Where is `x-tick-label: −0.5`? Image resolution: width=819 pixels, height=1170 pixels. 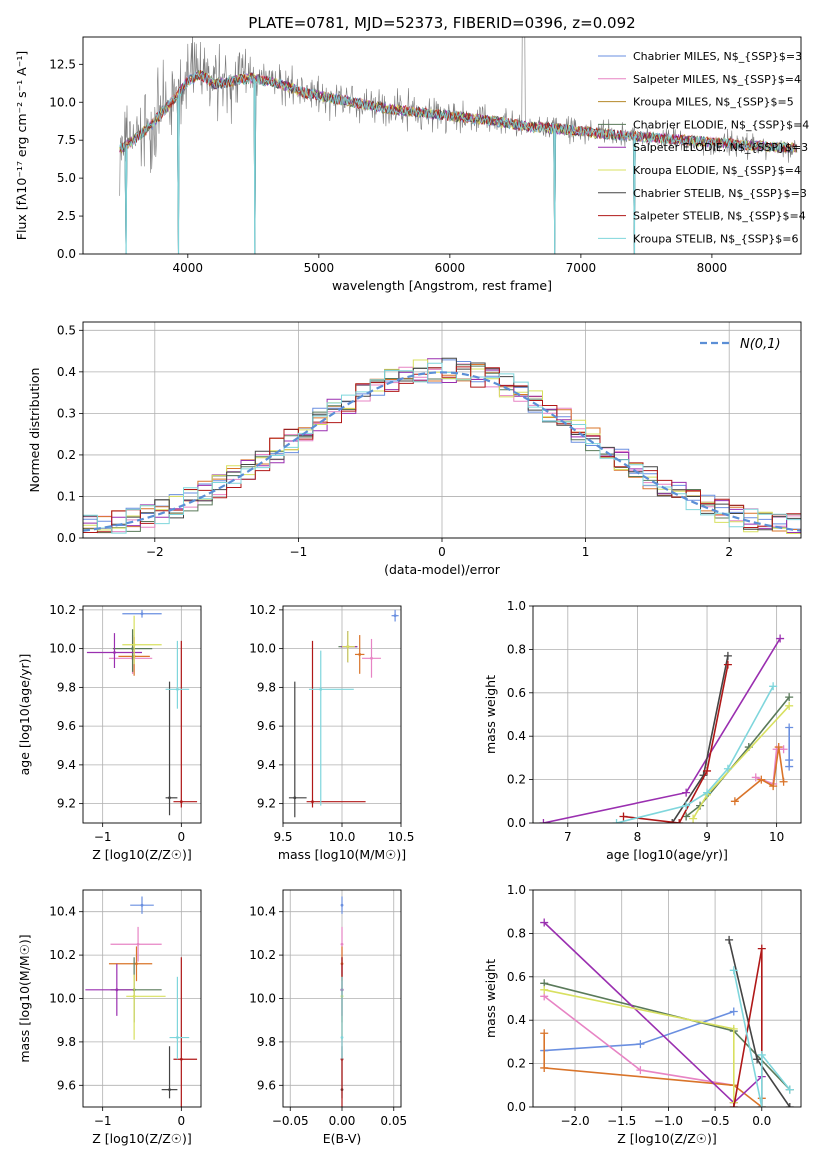
x-tick-label: −0.5 is located at coordinates (715, 1121).